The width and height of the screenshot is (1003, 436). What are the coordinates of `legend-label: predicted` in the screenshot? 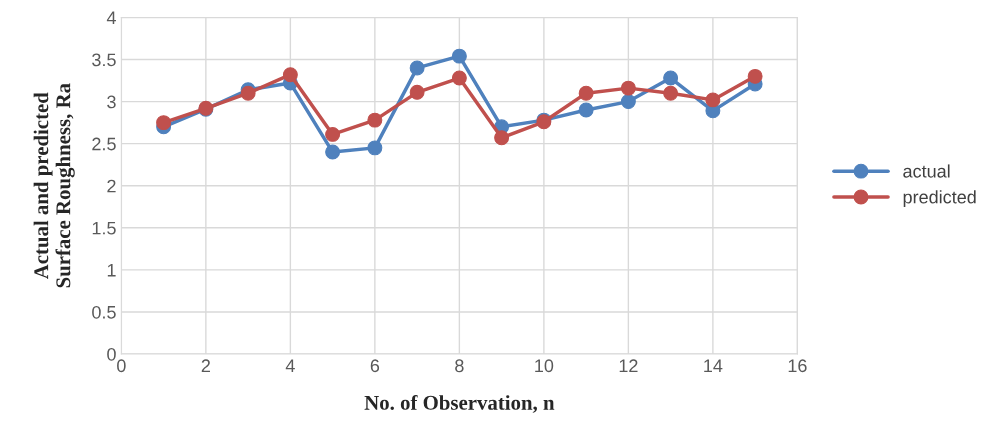 It's located at (939, 199).